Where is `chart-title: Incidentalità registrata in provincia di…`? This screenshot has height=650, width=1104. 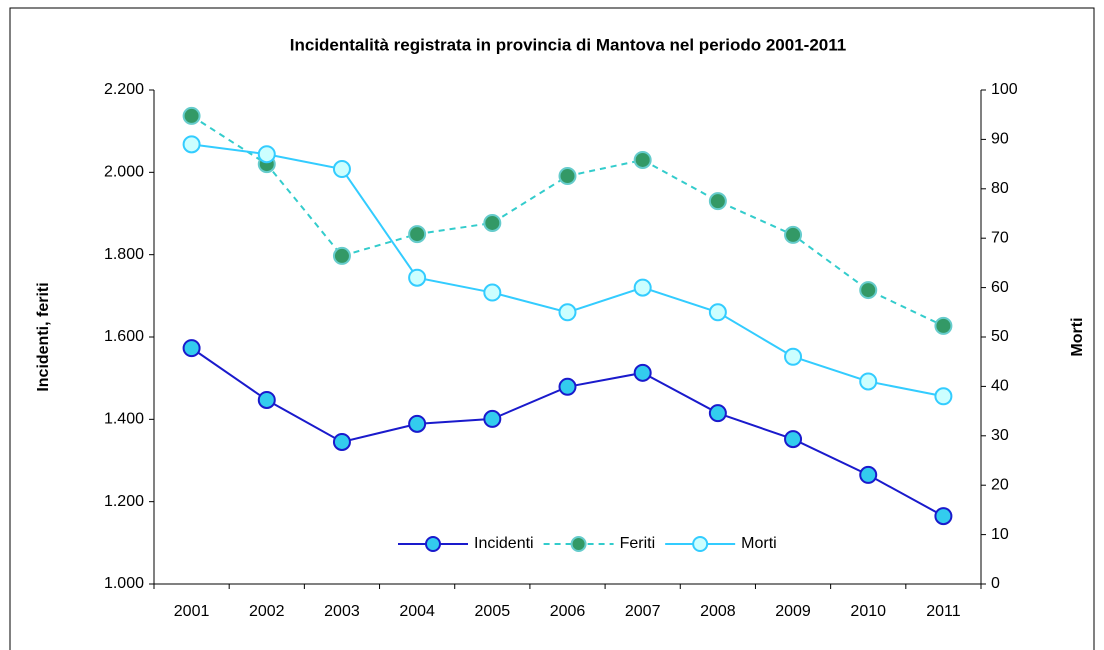
chart-title: Incidentalità registrata in provincia di… is located at coordinates (568, 44).